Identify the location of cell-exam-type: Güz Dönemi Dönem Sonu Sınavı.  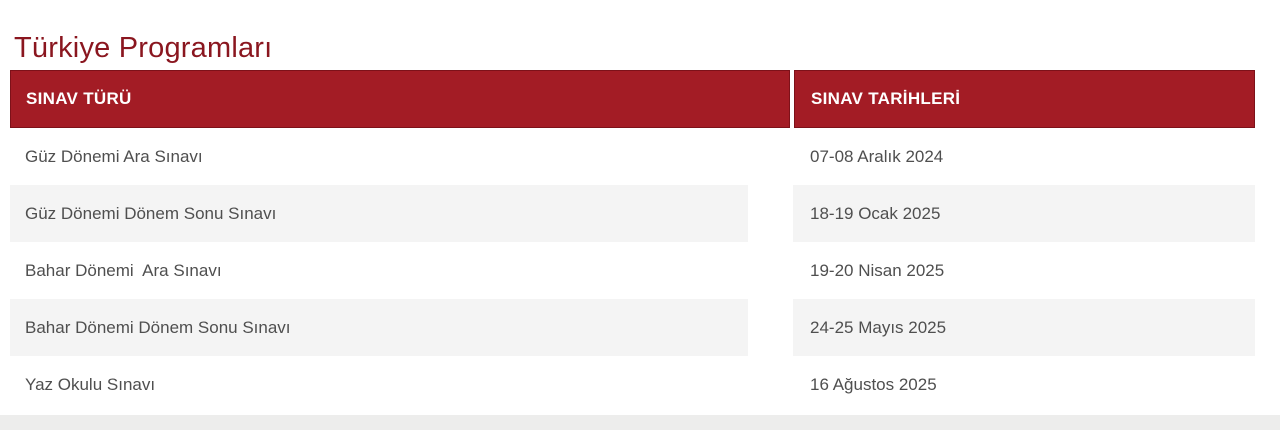
(379, 213).